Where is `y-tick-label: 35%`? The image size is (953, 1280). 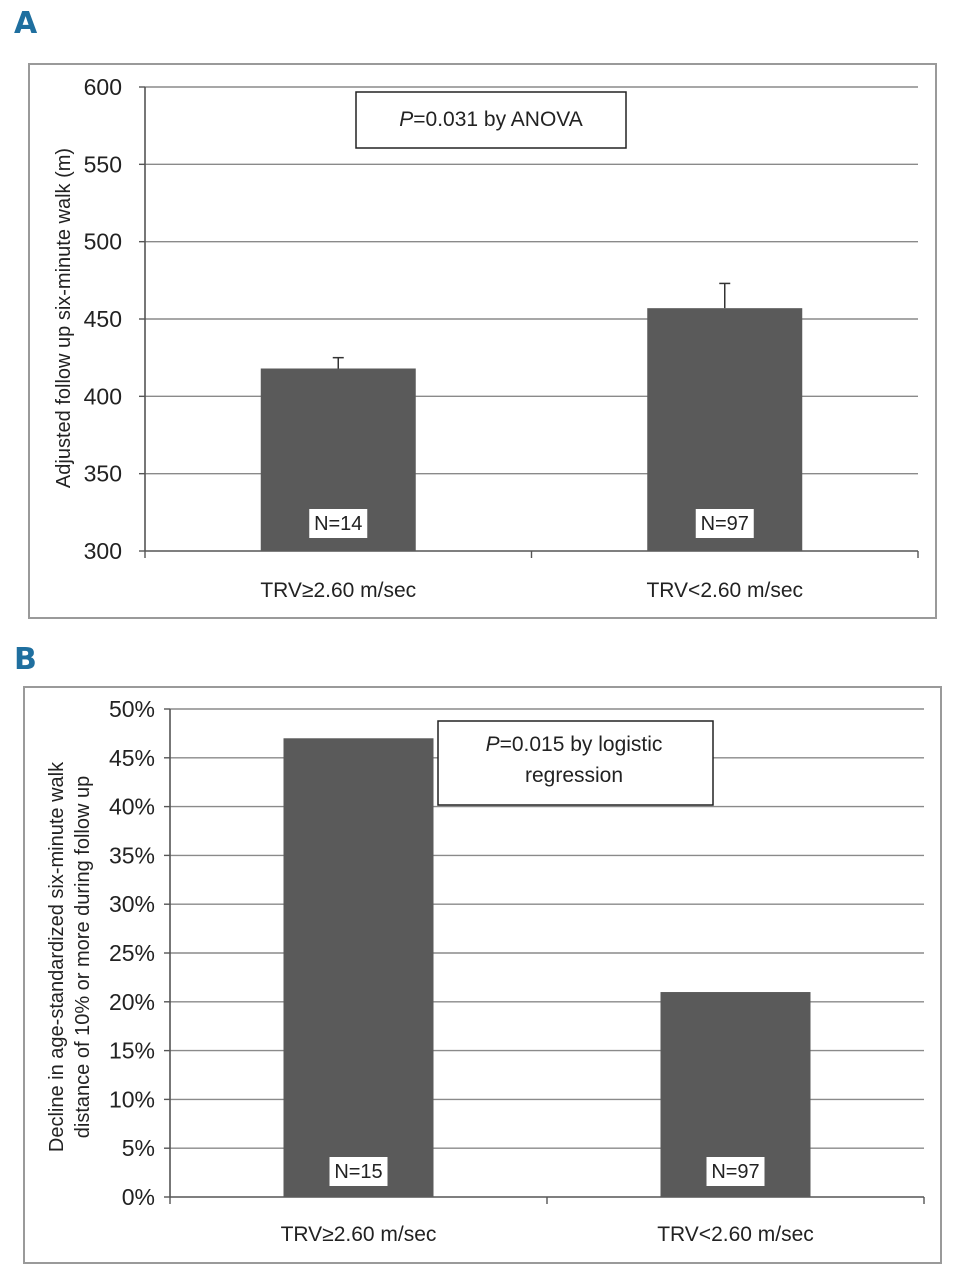
y-tick-label: 35% is located at coordinates (132, 855).